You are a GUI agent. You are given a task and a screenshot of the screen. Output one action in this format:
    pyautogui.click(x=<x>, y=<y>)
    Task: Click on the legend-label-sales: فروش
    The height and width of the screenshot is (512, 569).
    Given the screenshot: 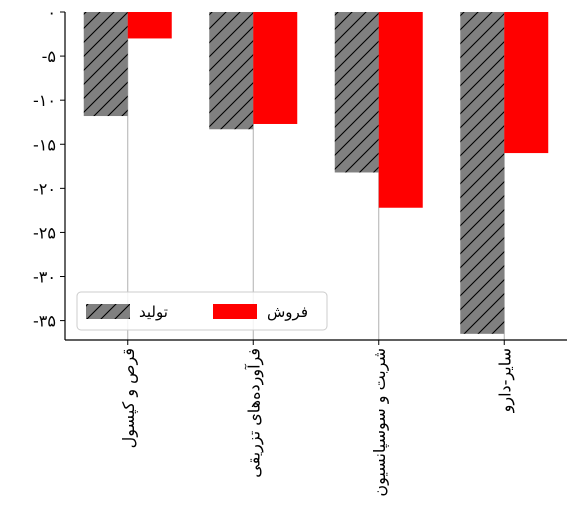 What is the action you would take?
    pyautogui.click(x=287, y=312)
    